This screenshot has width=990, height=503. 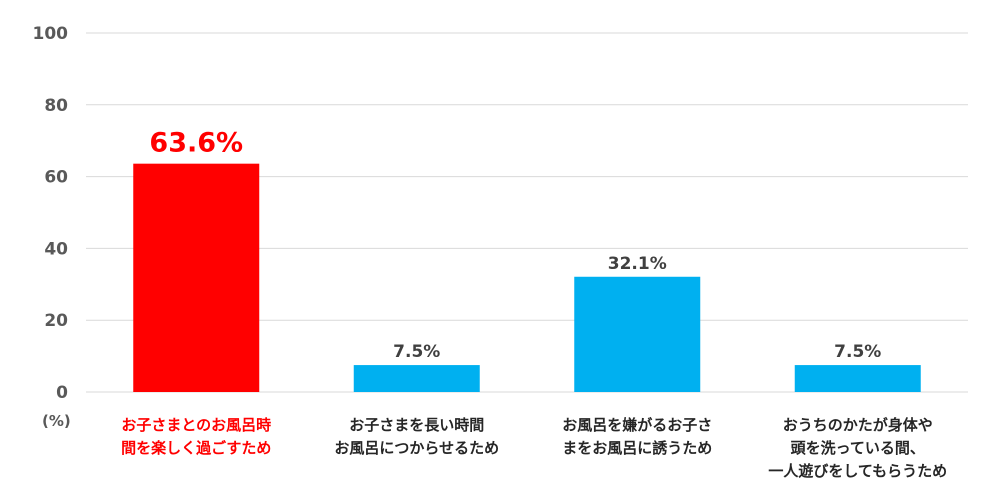 I want to click on category-label-line: お子さまを長い時間, so click(x=416, y=425).